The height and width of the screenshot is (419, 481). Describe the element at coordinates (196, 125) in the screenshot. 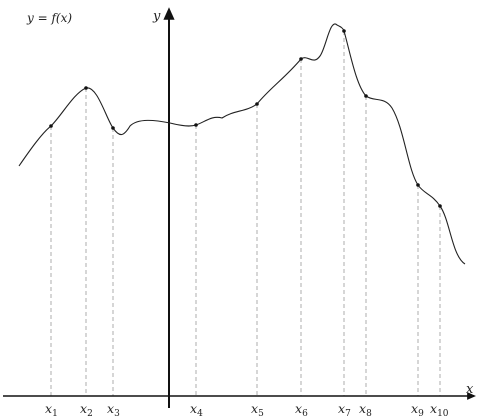

I see `point-x4` at that location.